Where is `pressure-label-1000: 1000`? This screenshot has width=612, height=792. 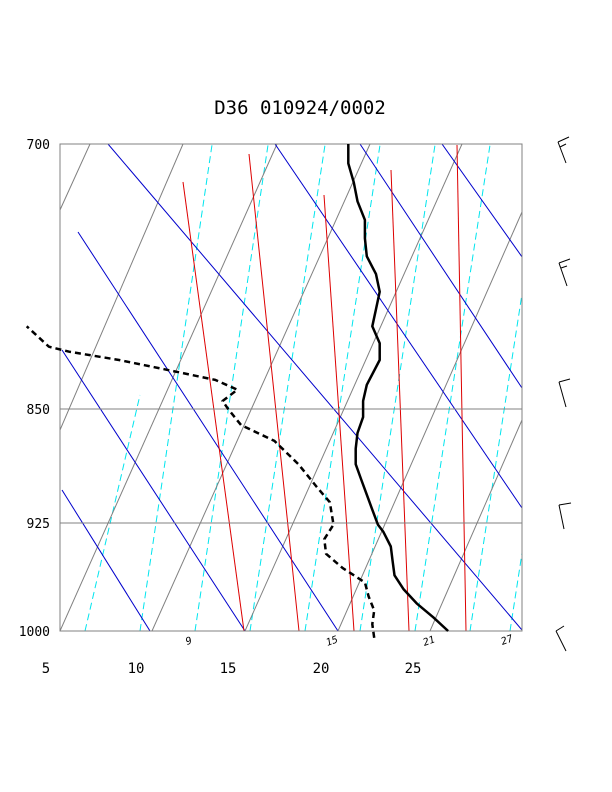
pressure-label-1000: 1000 is located at coordinates (34, 632).